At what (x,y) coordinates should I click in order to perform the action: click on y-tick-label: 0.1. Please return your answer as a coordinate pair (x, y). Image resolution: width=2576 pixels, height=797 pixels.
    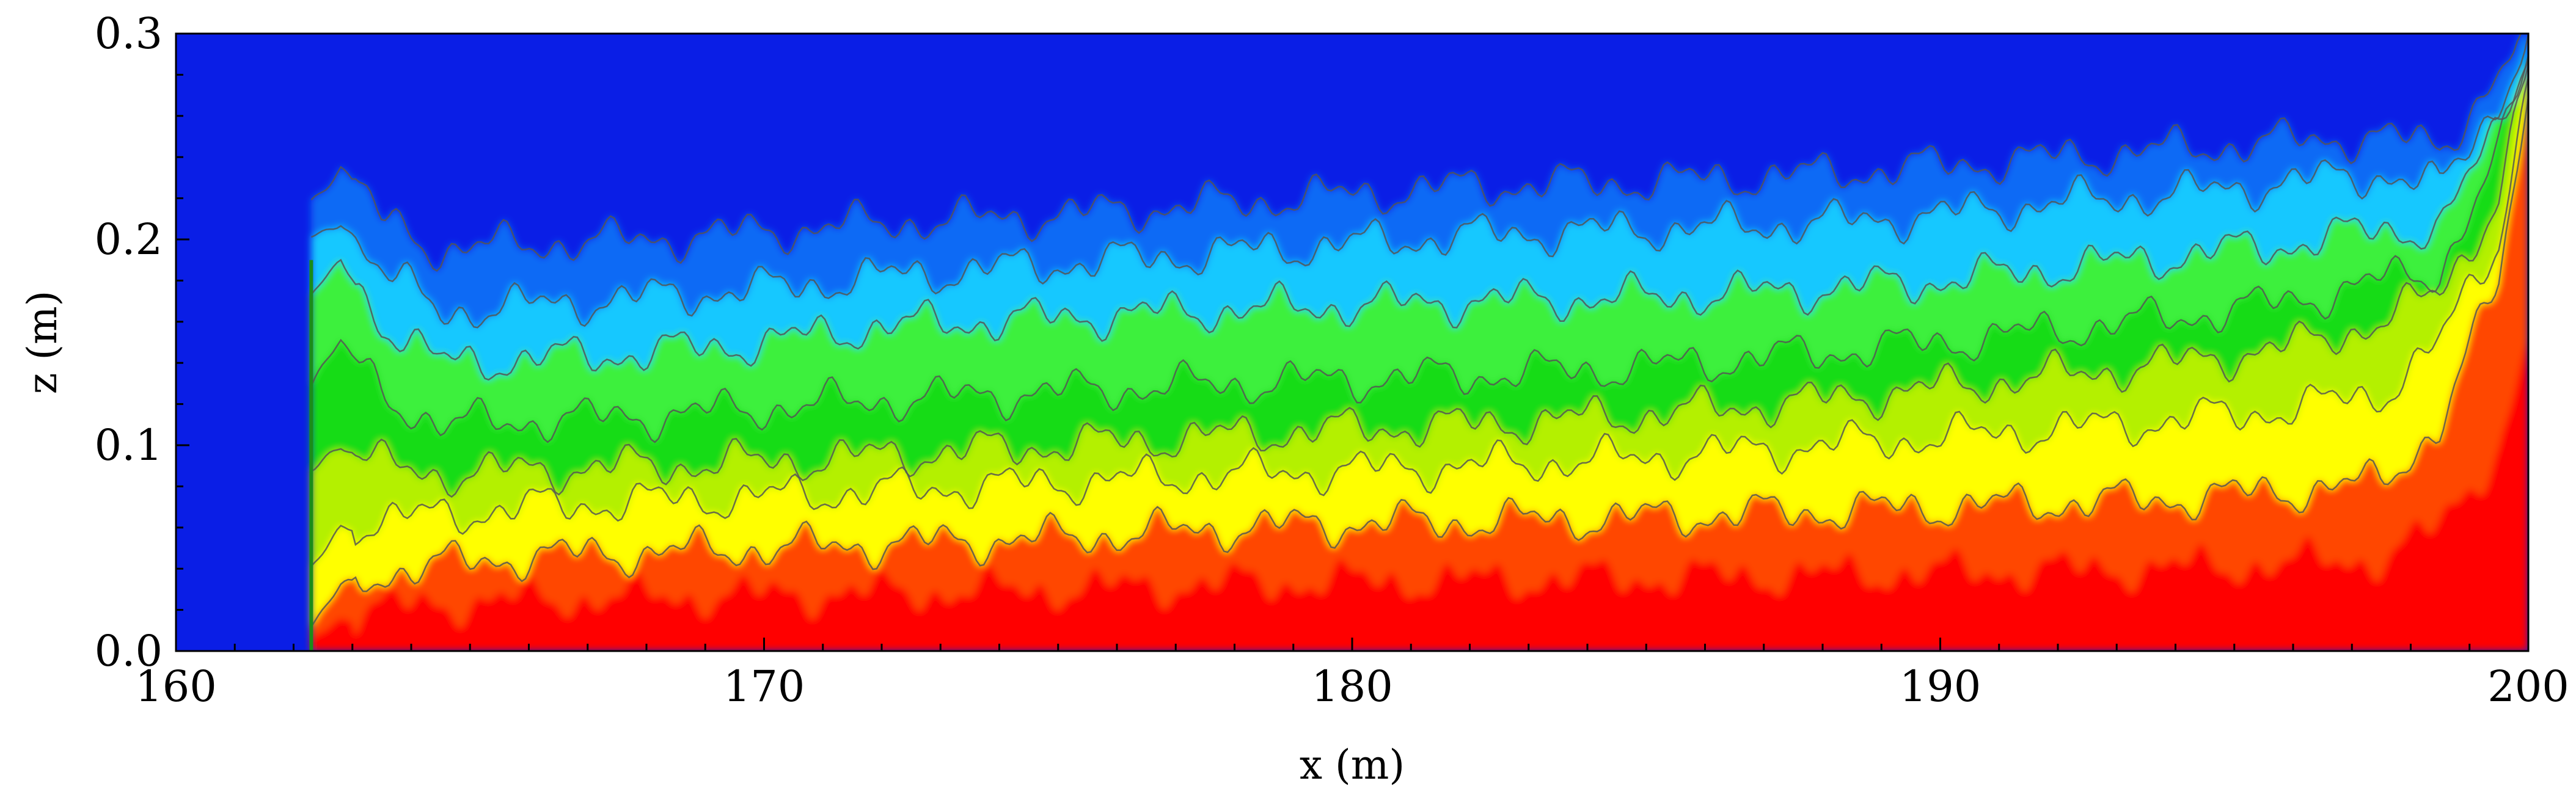
    Looking at the image, I should click on (129, 445).